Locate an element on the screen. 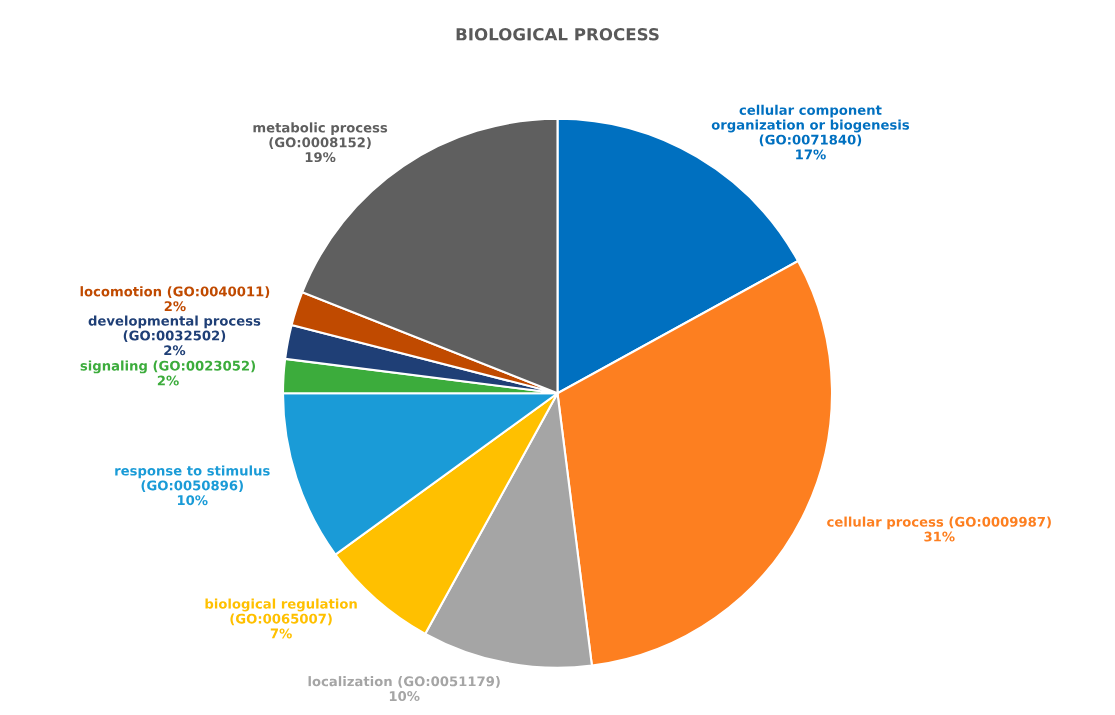 The image size is (1115, 715). slice-label: metabolic process (GO:0008152) is located at coordinates (320, 135).